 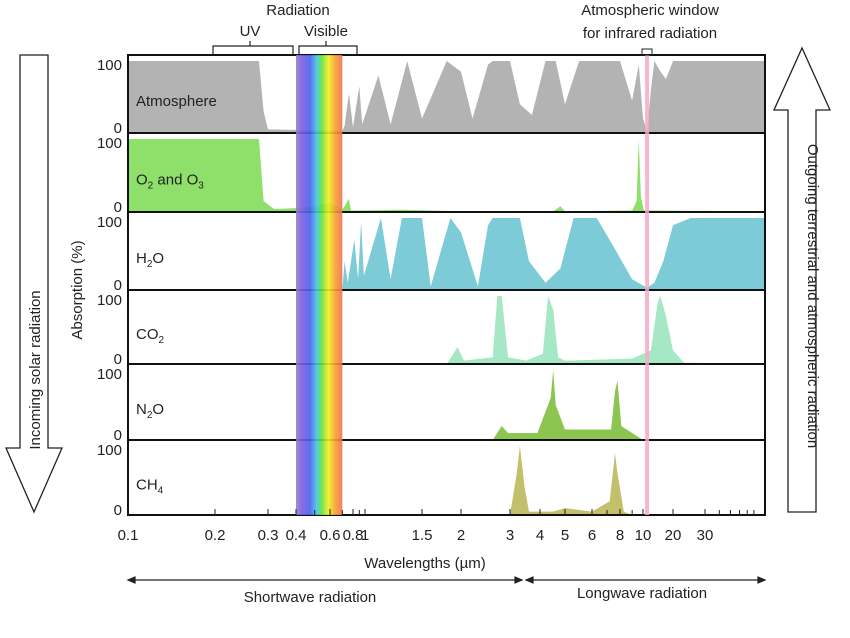 I want to click on series-label: CH4, so click(x=150, y=487).